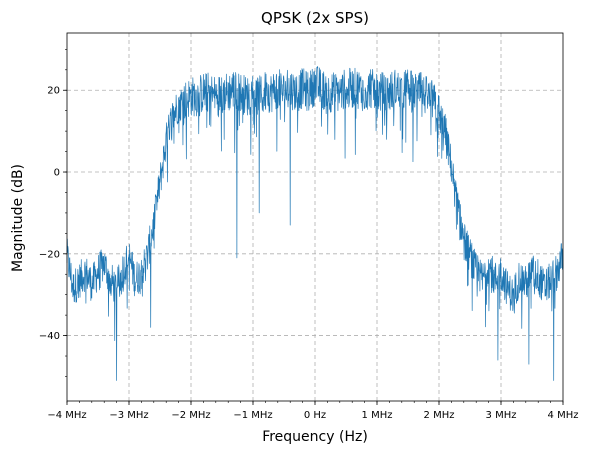 This screenshot has height=455, width=590. Describe the element at coordinates (315, 415) in the screenshot. I see `x-tick-label: 0 Hz` at that location.